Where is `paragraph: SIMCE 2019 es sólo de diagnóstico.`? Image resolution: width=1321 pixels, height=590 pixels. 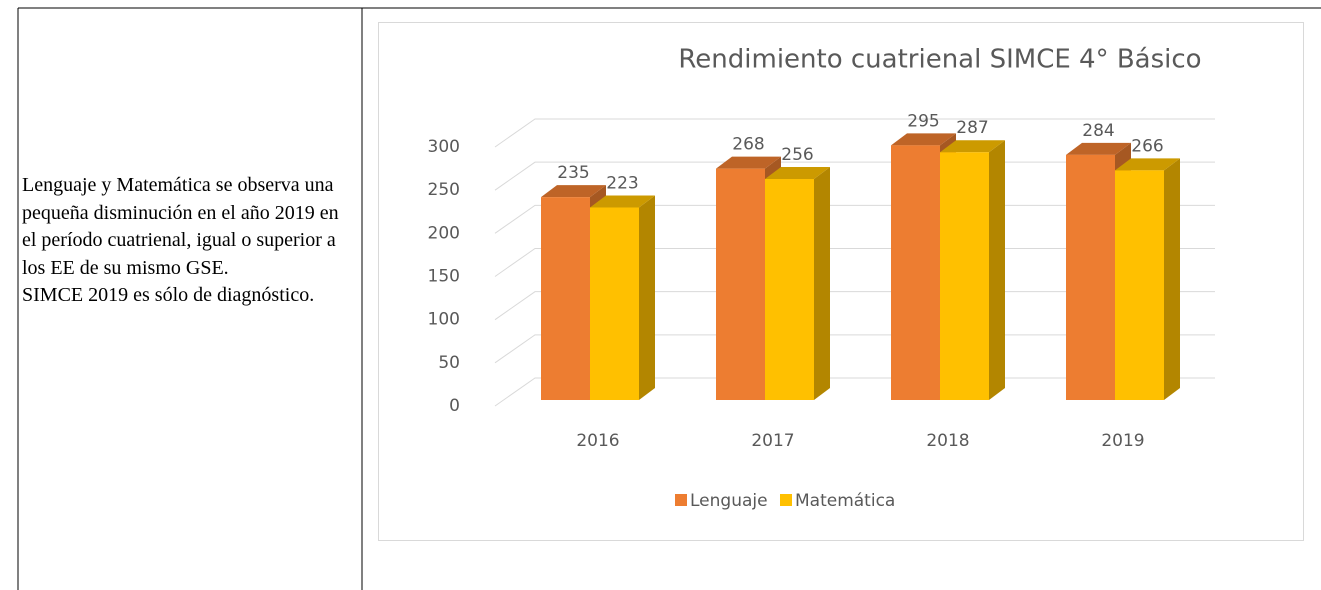
paragraph: SIMCE 2019 es sólo de diagnóstico. is located at coordinates (168, 295).